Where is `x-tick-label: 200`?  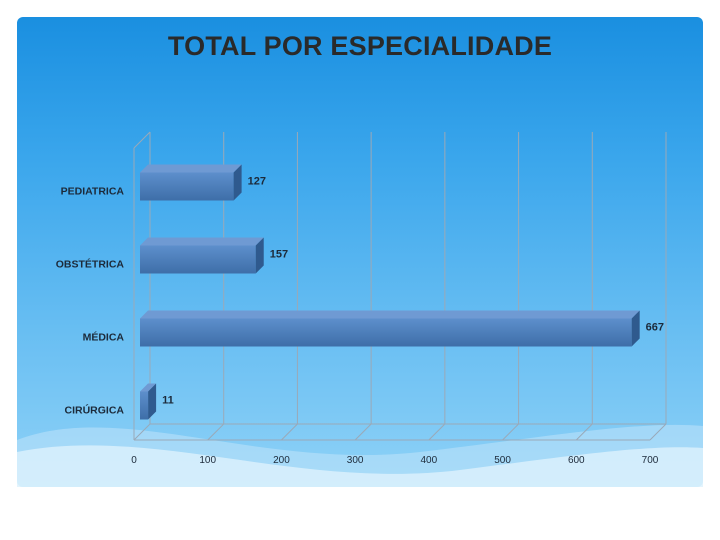
x-tick-label: 200 is located at coordinates (281, 460).